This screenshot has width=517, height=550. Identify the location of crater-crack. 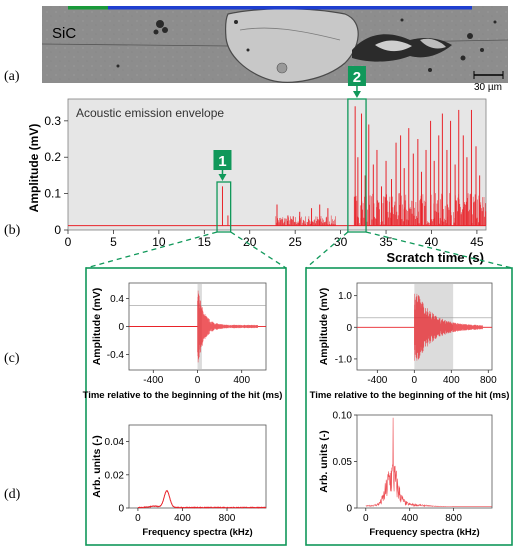
(290, 34).